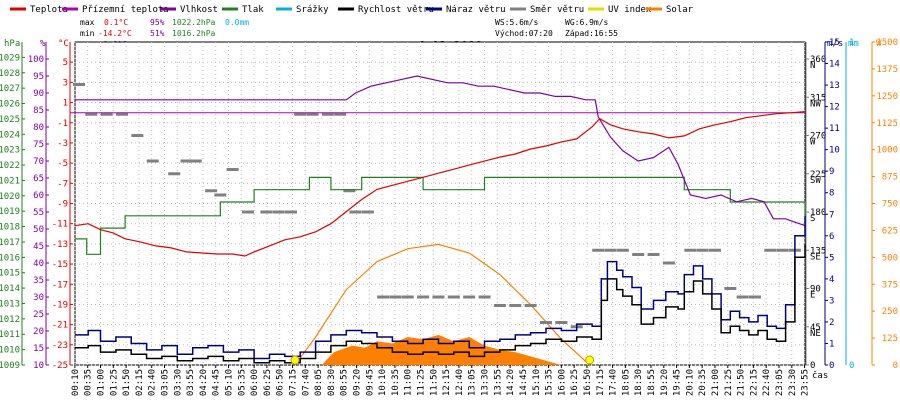  Describe the element at coordinates (87, 22) in the screenshot. I see `stat-max-label: max` at that location.